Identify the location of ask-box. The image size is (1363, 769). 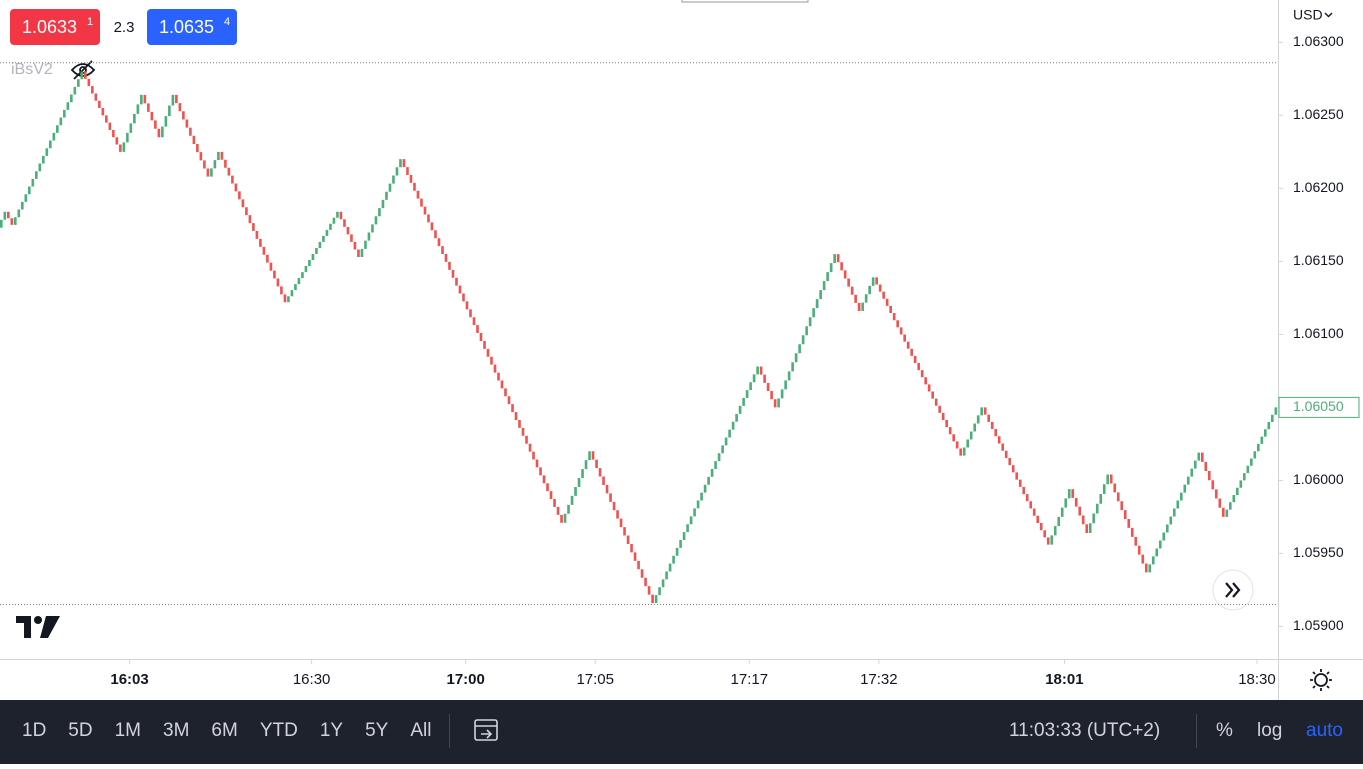
(192, 27).